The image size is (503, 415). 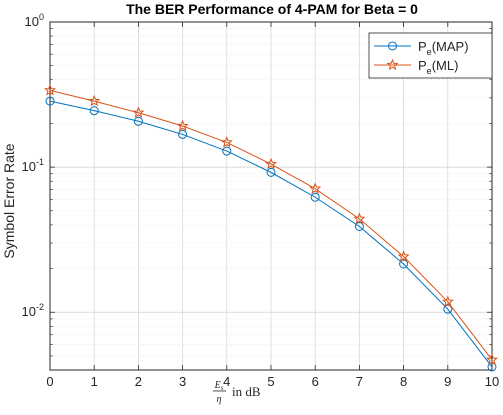 What do you see at coordinates (226, 381) in the screenshot?
I see `x-tick-label: 4` at bounding box center [226, 381].